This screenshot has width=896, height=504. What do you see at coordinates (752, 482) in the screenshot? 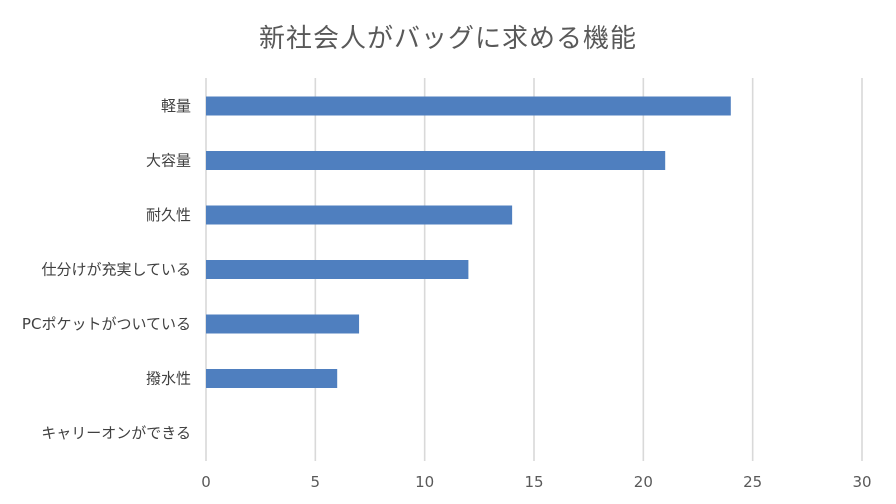
I see `x-tick-label: 25` at bounding box center [752, 482].